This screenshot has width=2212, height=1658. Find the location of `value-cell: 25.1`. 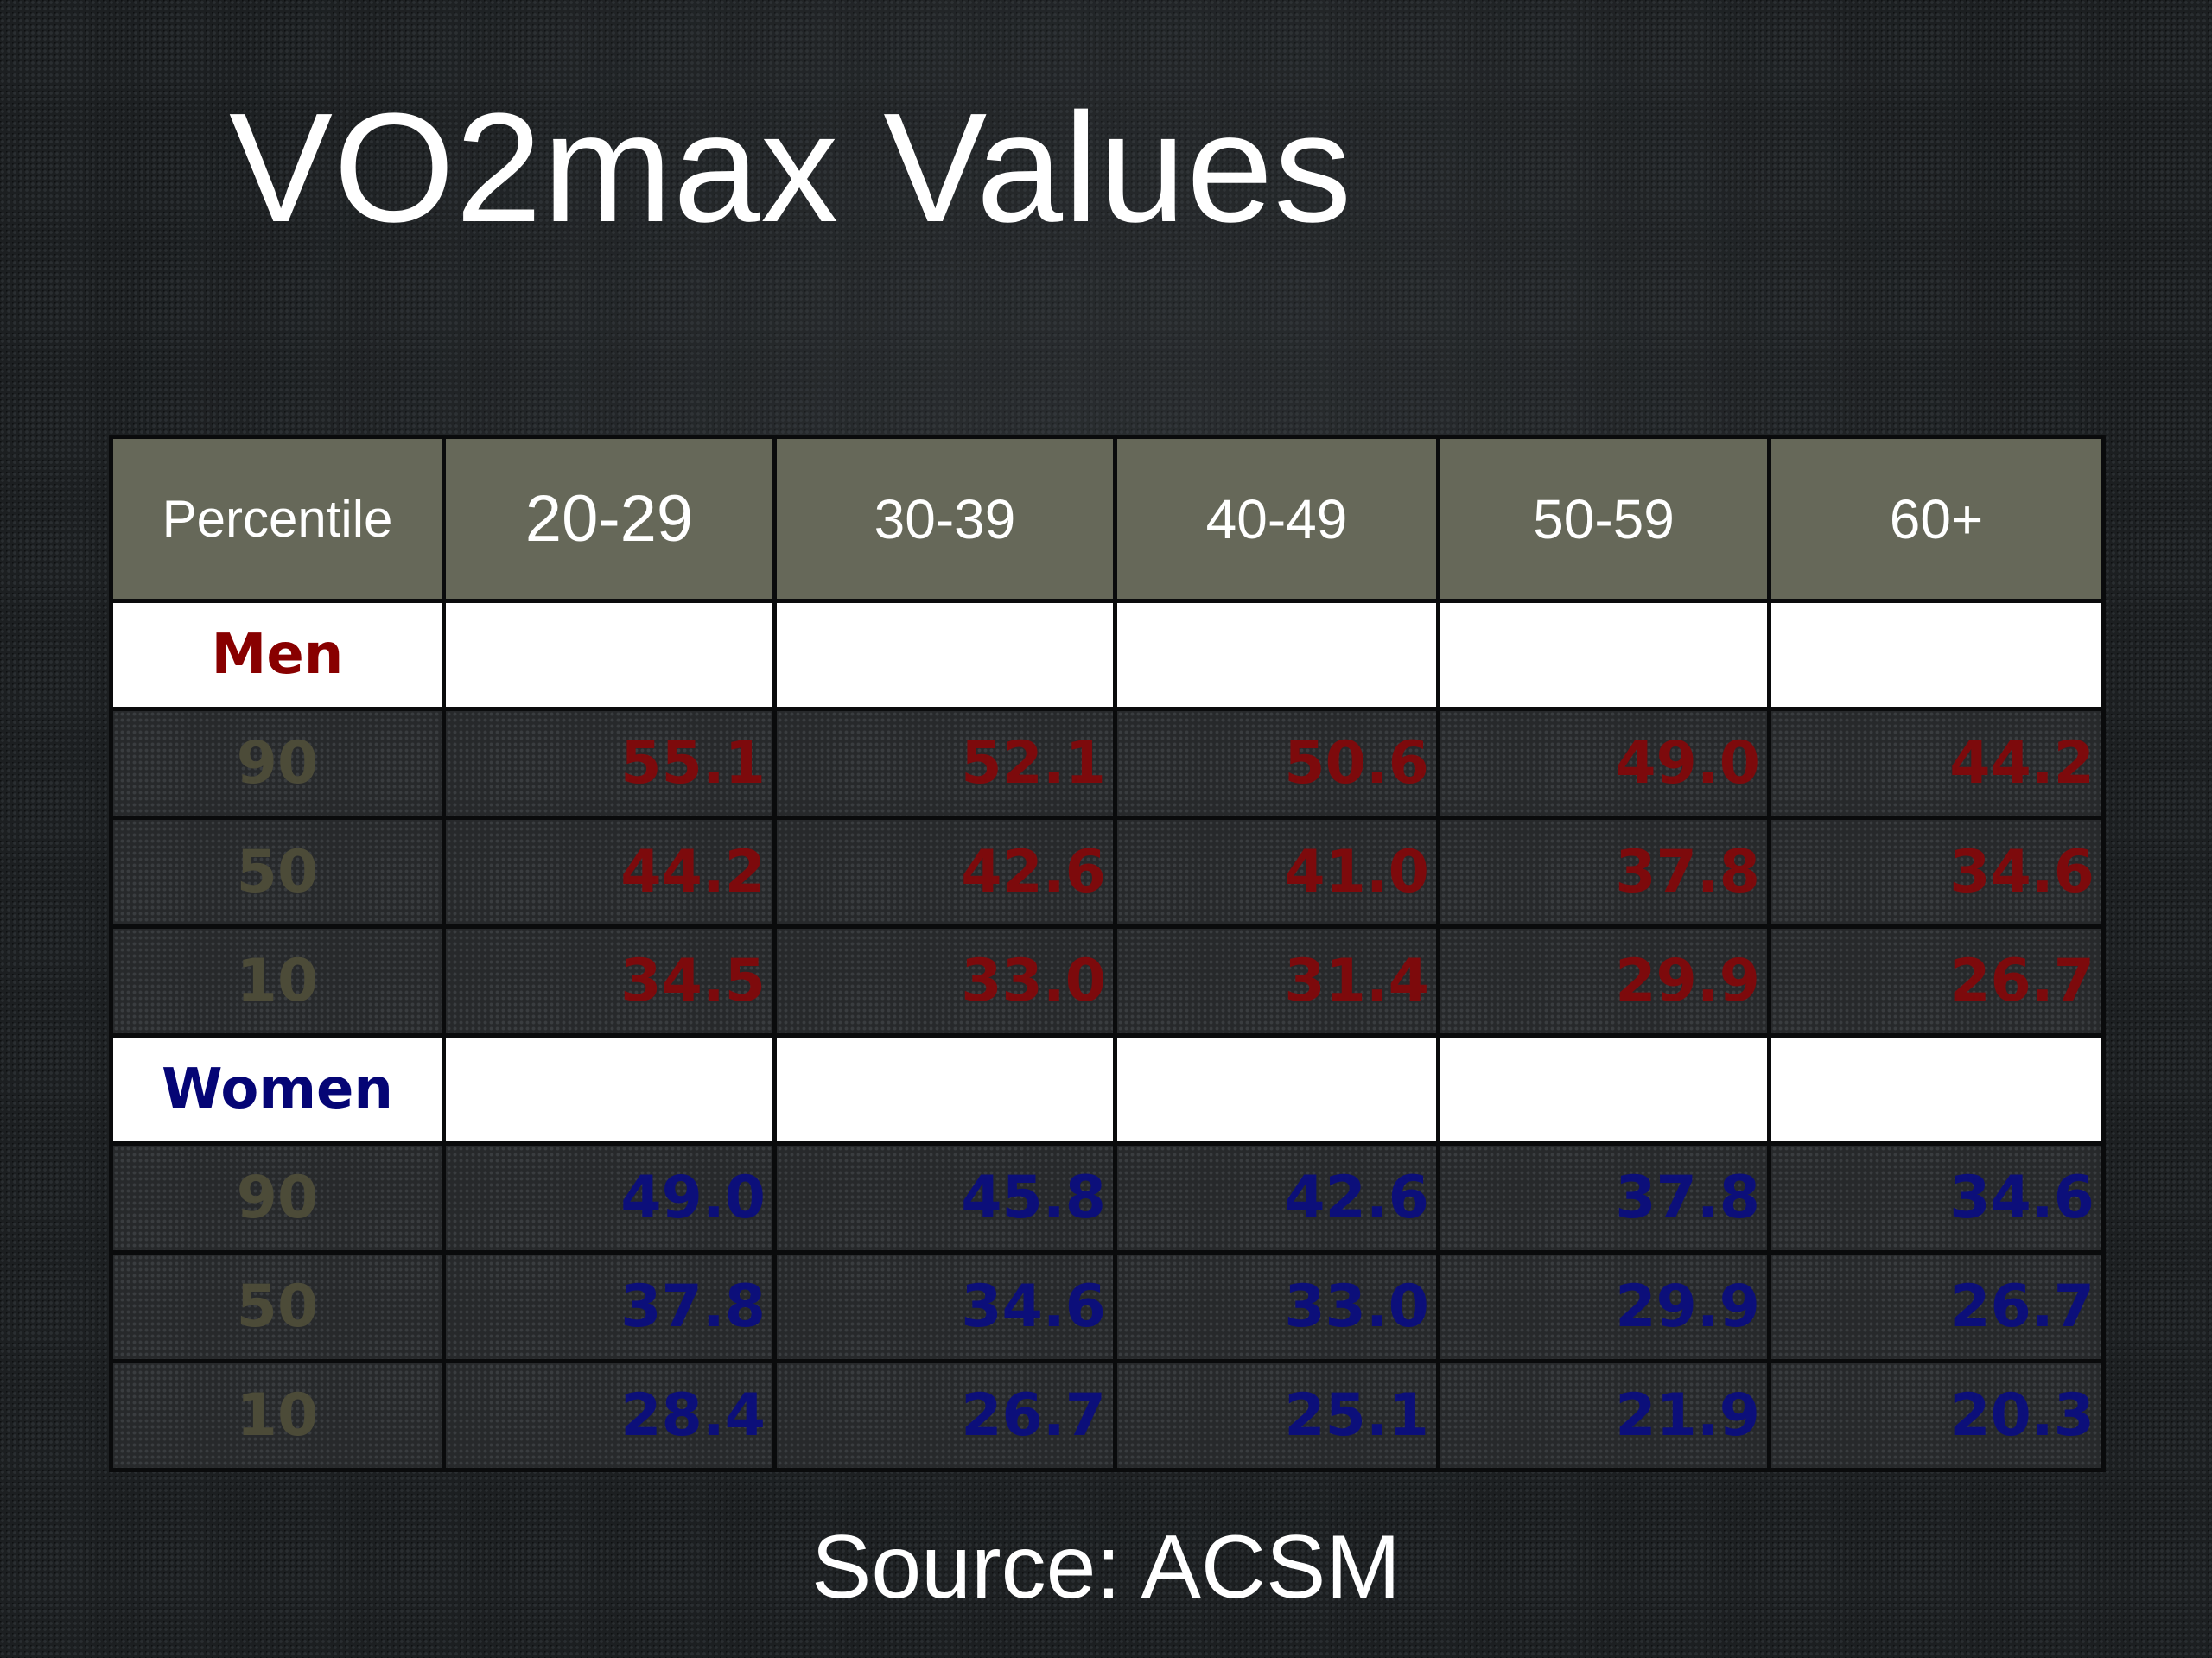

value-cell: 25.1 is located at coordinates (1276, 1415).